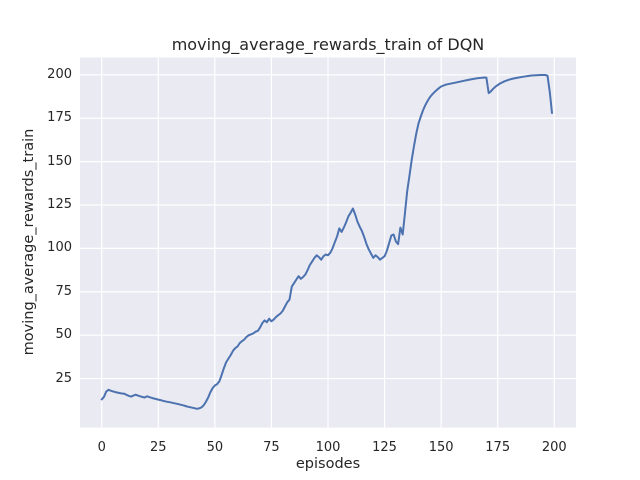  What do you see at coordinates (498, 447) in the screenshot?
I see `x-tick-label: 175` at bounding box center [498, 447].